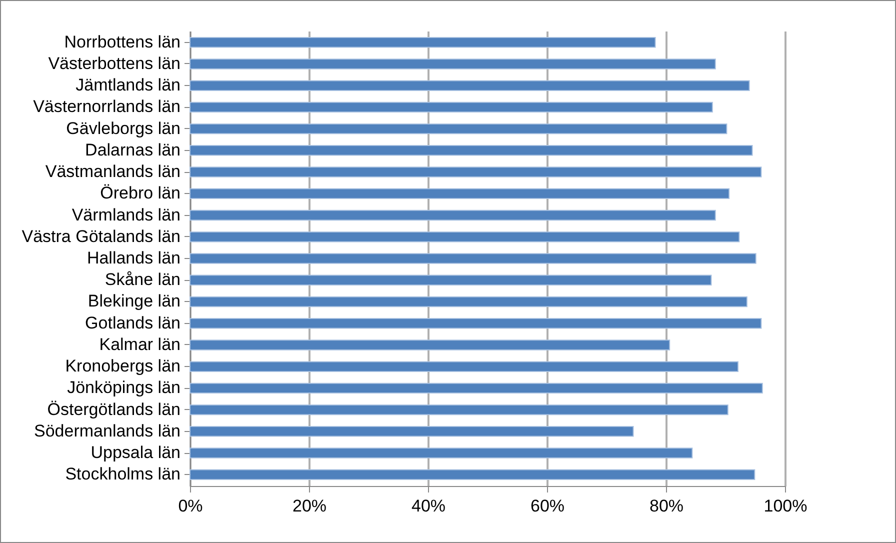 The height and width of the screenshot is (543, 896). Describe the element at coordinates (107, 430) in the screenshot. I see `y-tick-label: Södermanlands län` at that location.